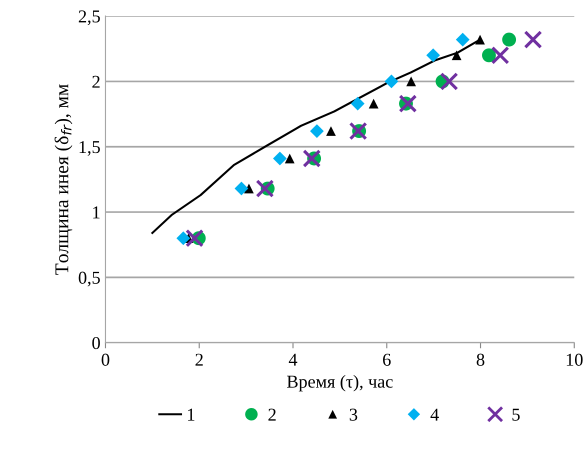 The height and width of the screenshot is (460, 586). Describe the element at coordinates (96, 343) in the screenshot. I see `y-tick-label: 0` at that location.